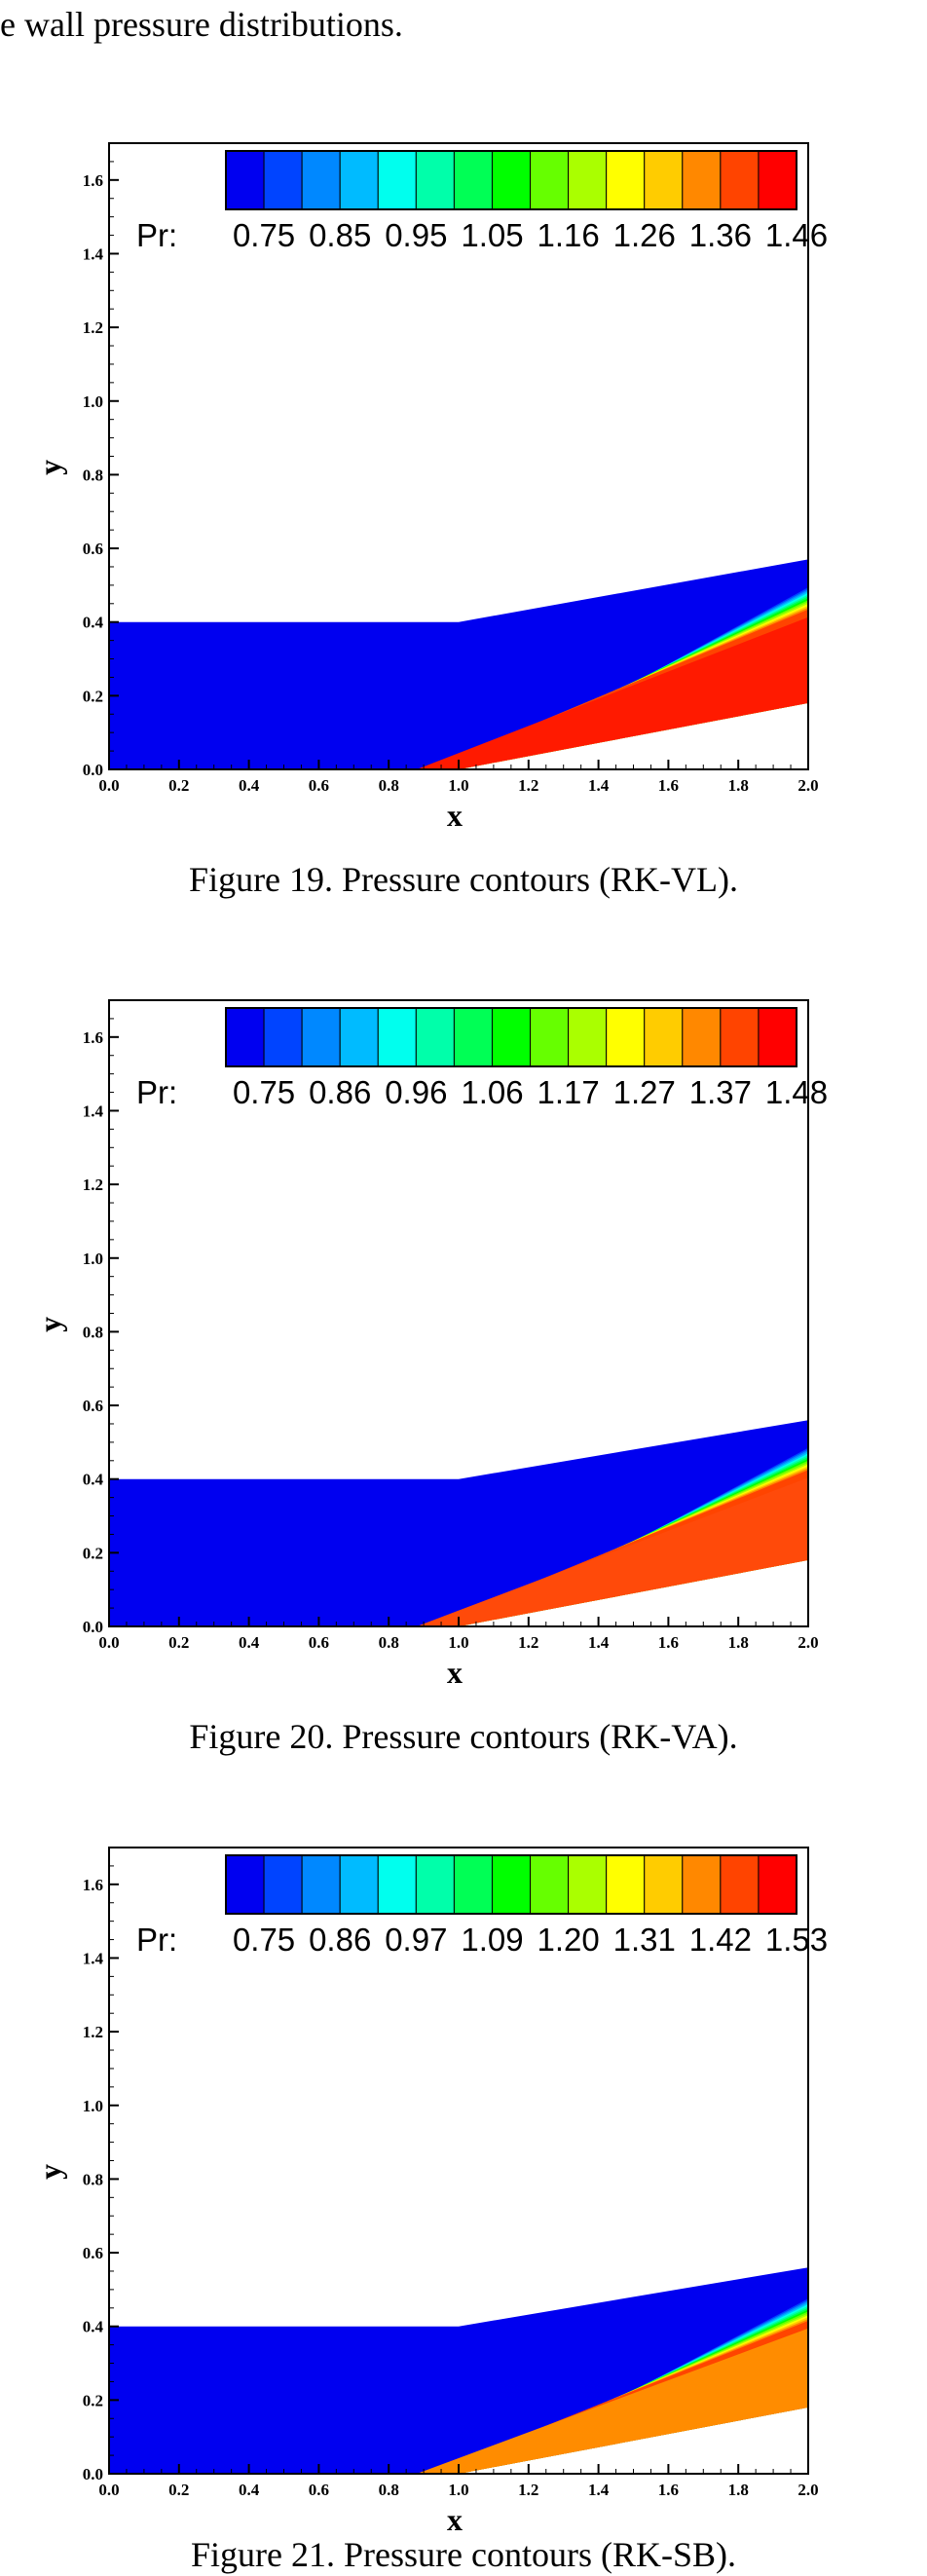 Image resolution: width=927 pixels, height=2576 pixels. What do you see at coordinates (796, 235) in the screenshot?
I see `legend-level-label: 1.46` at bounding box center [796, 235].